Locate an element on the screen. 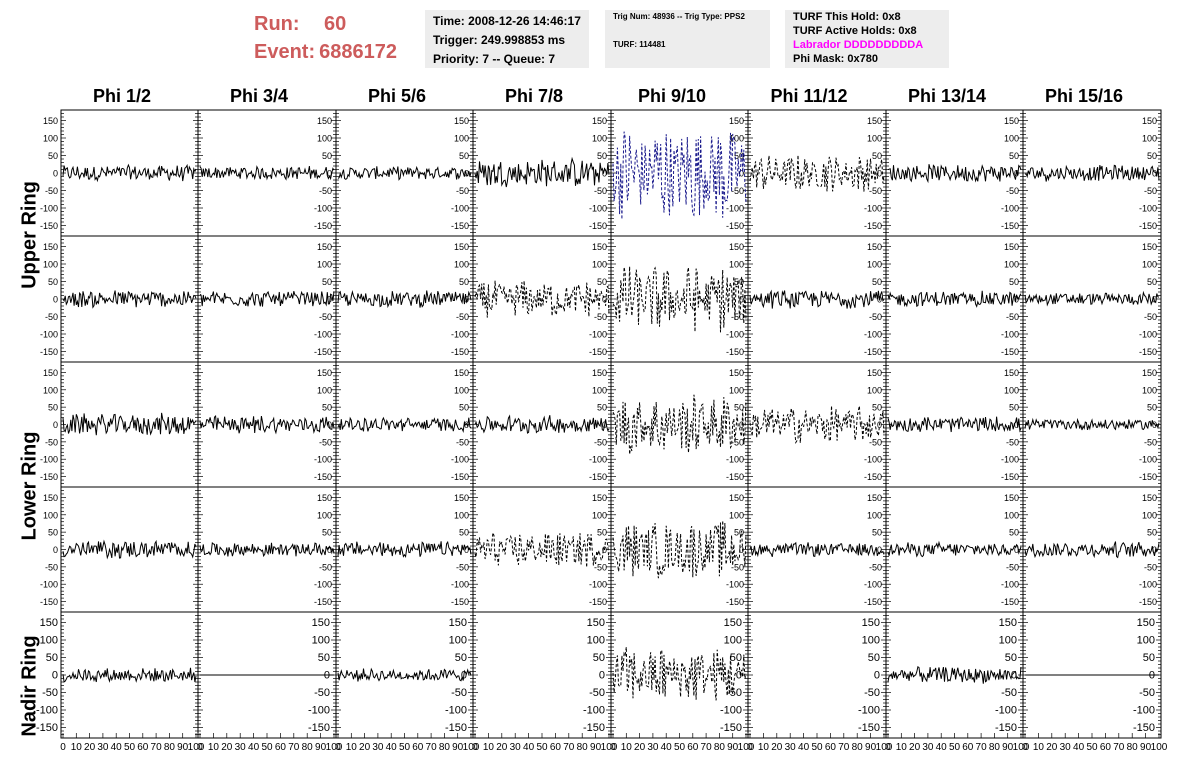 Image resolution: width=1196 pixels, height=772 pixels. phi-header-8: Phi 15/16 is located at coordinates (1084, 96).